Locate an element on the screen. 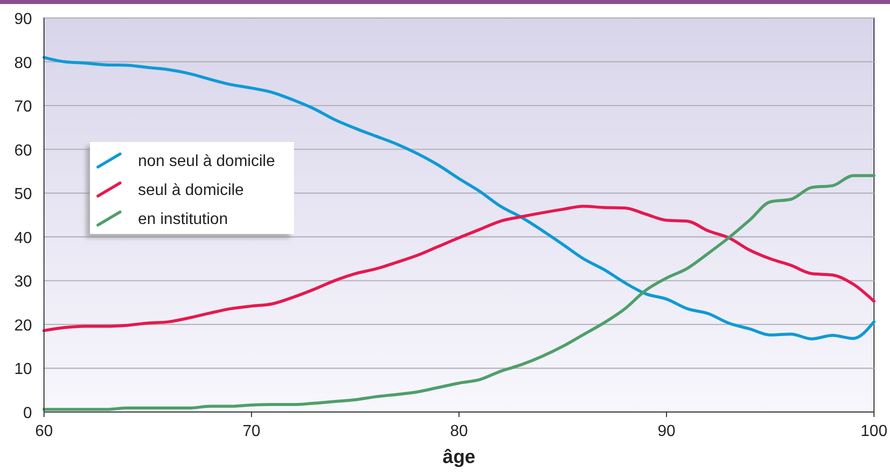 The height and width of the screenshot is (472, 890). x-tick-label: 100 is located at coordinates (874, 431).